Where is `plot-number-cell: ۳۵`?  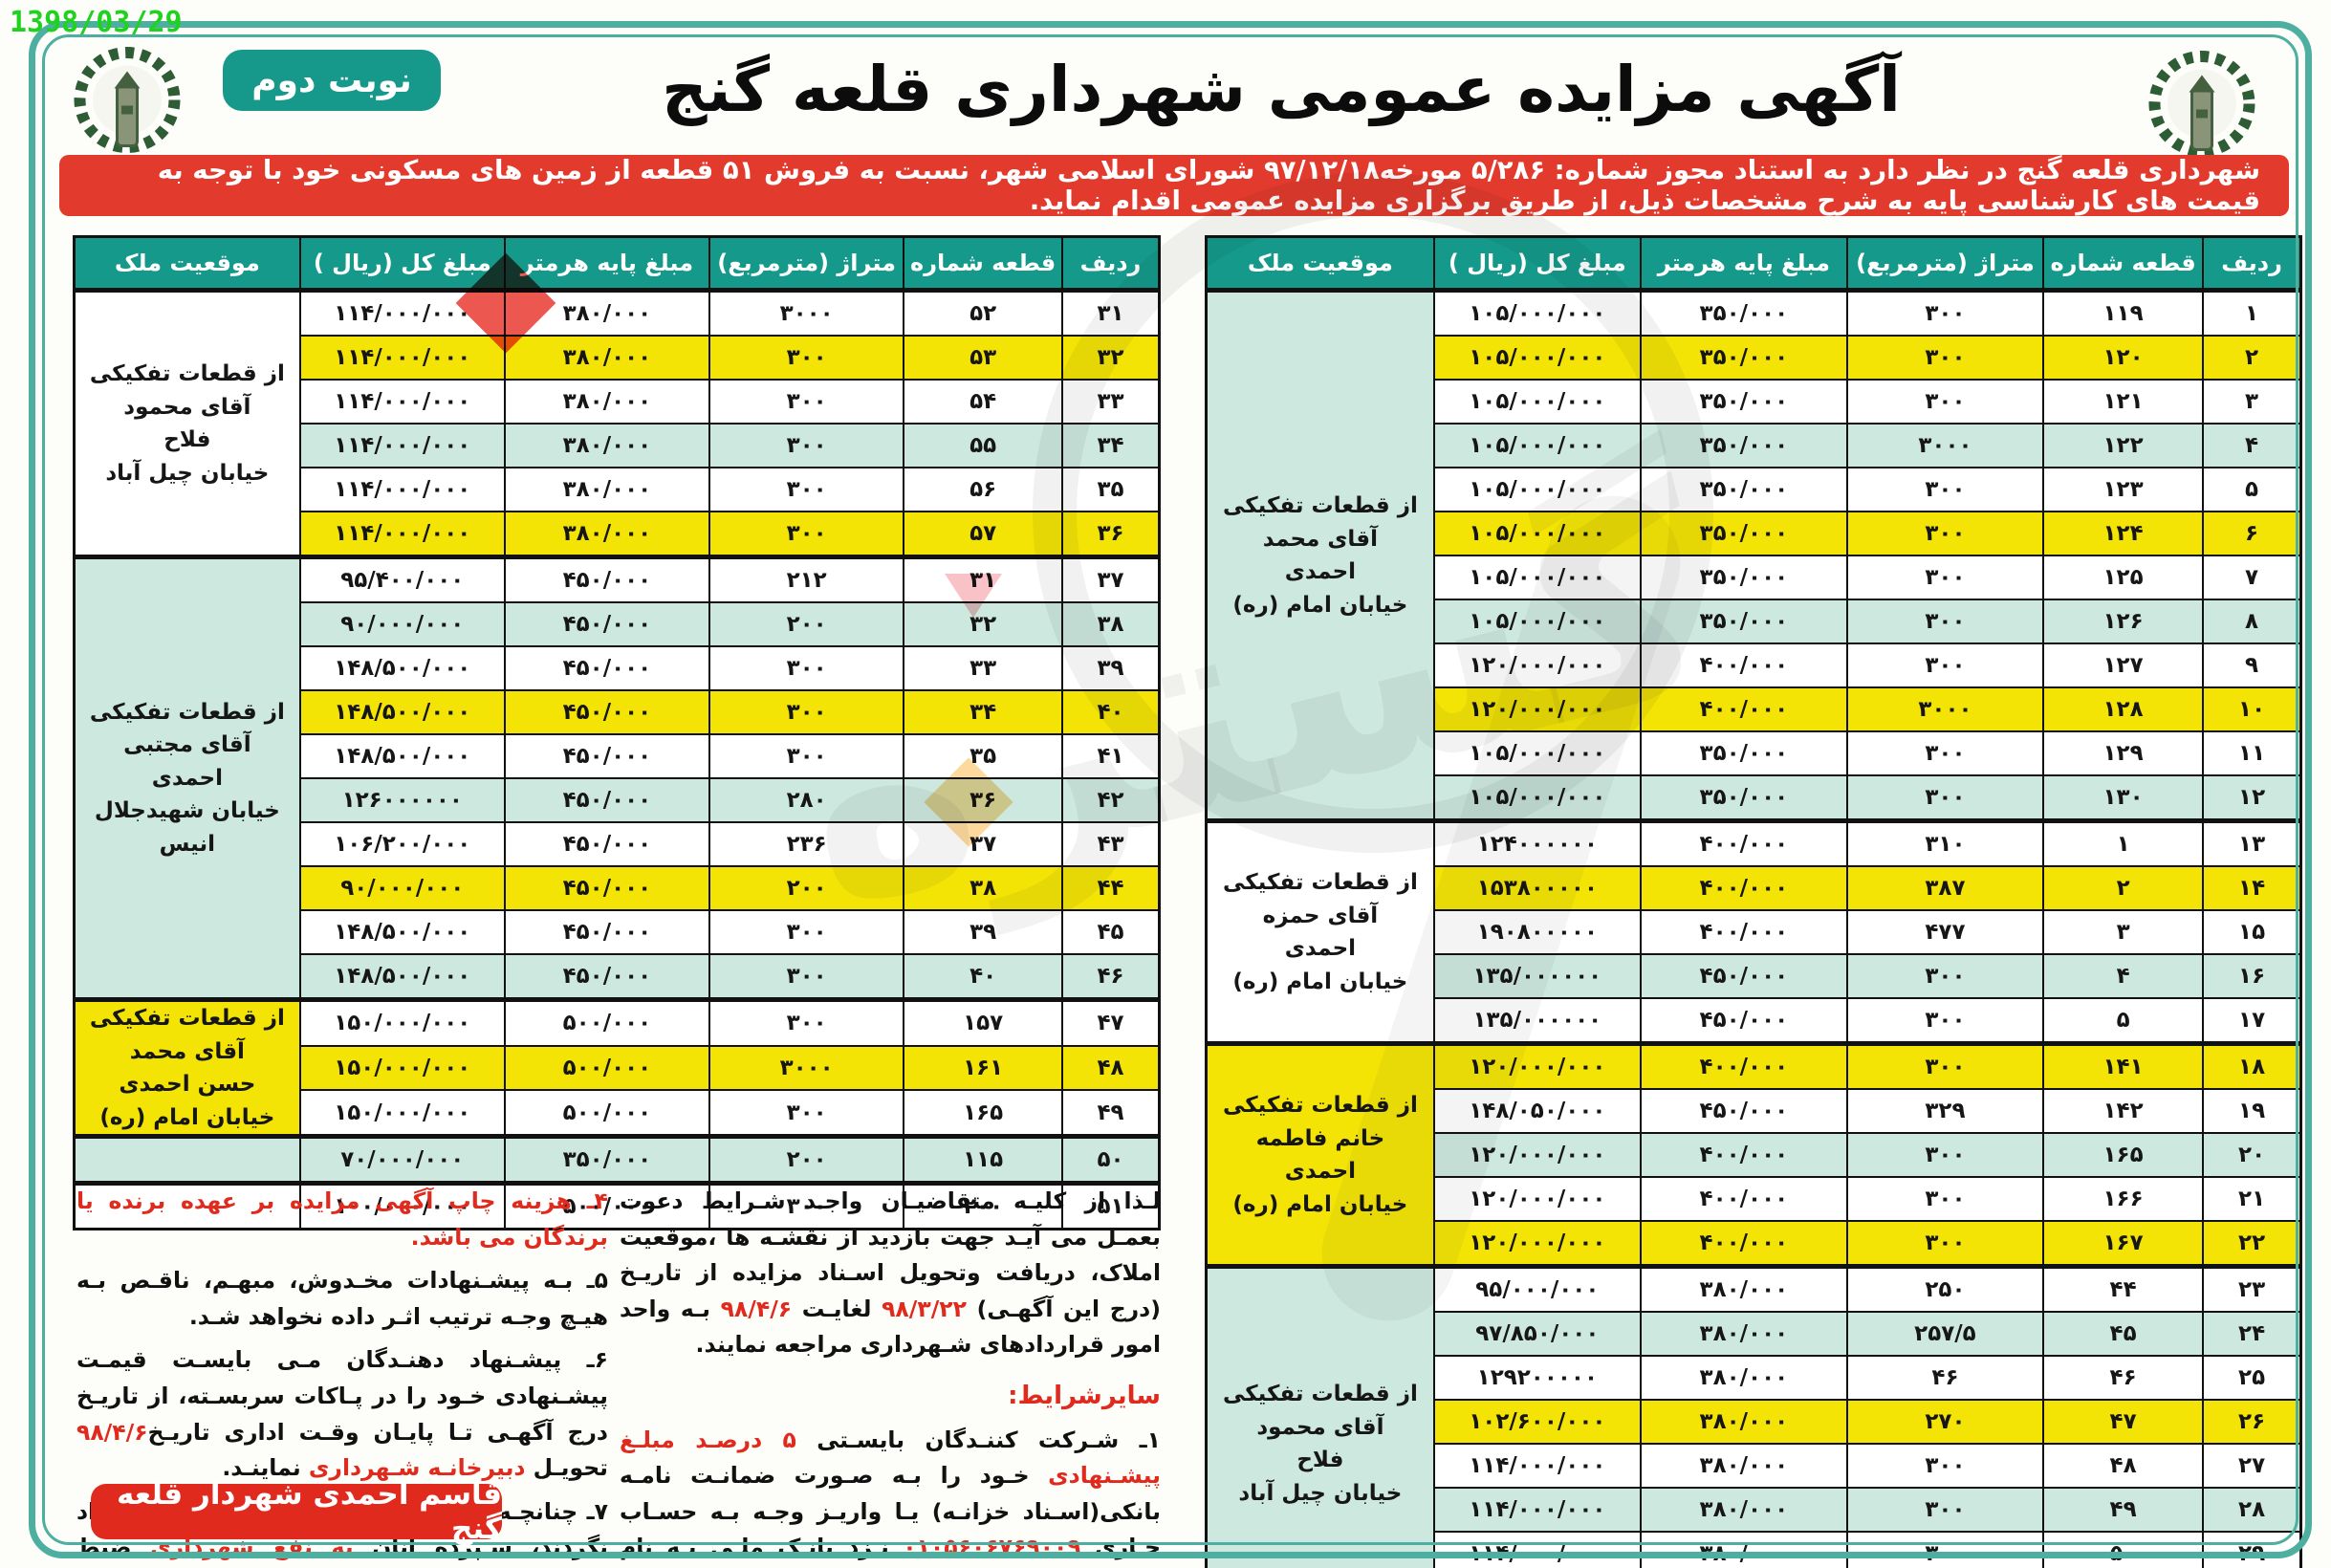
plot-number-cell: ۳۵ is located at coordinates (983, 756).